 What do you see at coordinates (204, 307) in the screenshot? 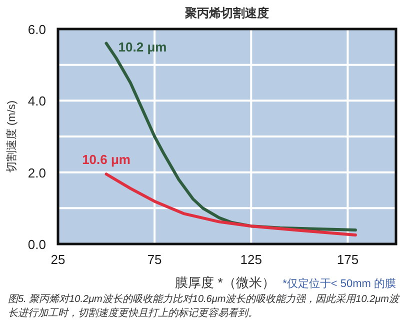
I see `caption: 图5. 聚丙烯对10.2μm波长的吸收能力比对10.6μm波长的吸收能力强，因此采用10.2μm波长进行加工时，切割速度更快且打上的标记更容易看到。` at bounding box center [204, 307].